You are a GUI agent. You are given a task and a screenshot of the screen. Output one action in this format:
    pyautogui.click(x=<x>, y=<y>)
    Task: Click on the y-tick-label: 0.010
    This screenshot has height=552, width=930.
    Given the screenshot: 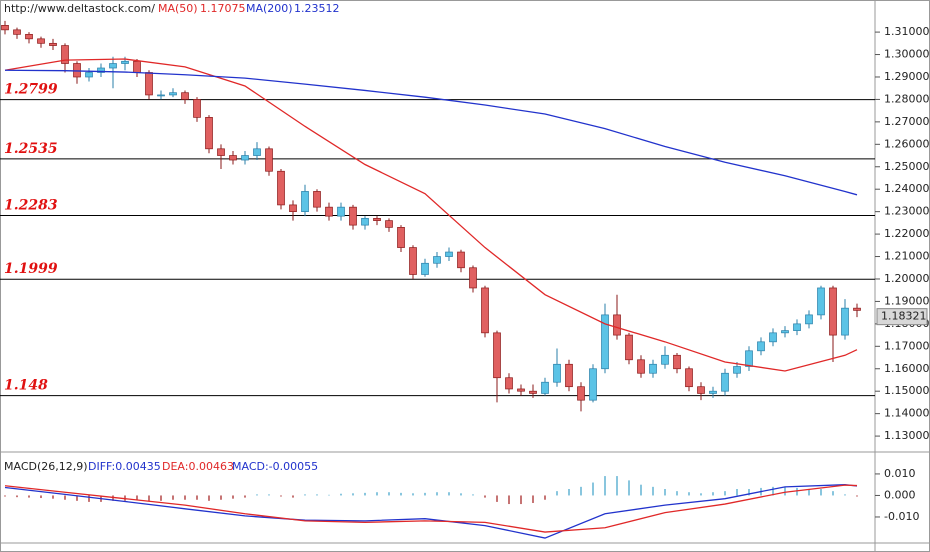 What is the action you would take?
    pyautogui.click(x=900, y=473)
    